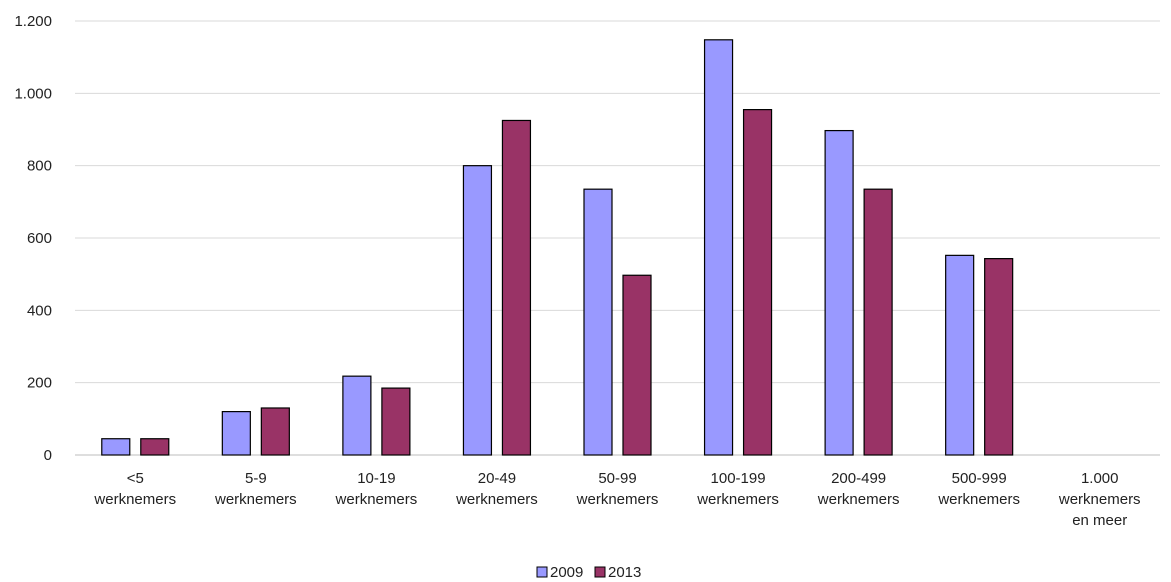 The width and height of the screenshot is (1171, 582). What do you see at coordinates (588, 572) in the screenshot?
I see `legend: 2009 2013` at bounding box center [588, 572].